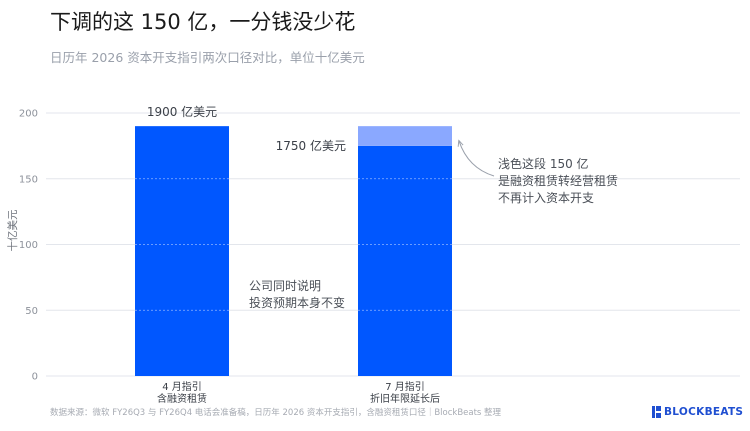 The image size is (750, 431). What do you see at coordinates (704, 412) in the screenshot?
I see `blockbeats-logo-text: BLOCKBEATS` at bounding box center [704, 412].